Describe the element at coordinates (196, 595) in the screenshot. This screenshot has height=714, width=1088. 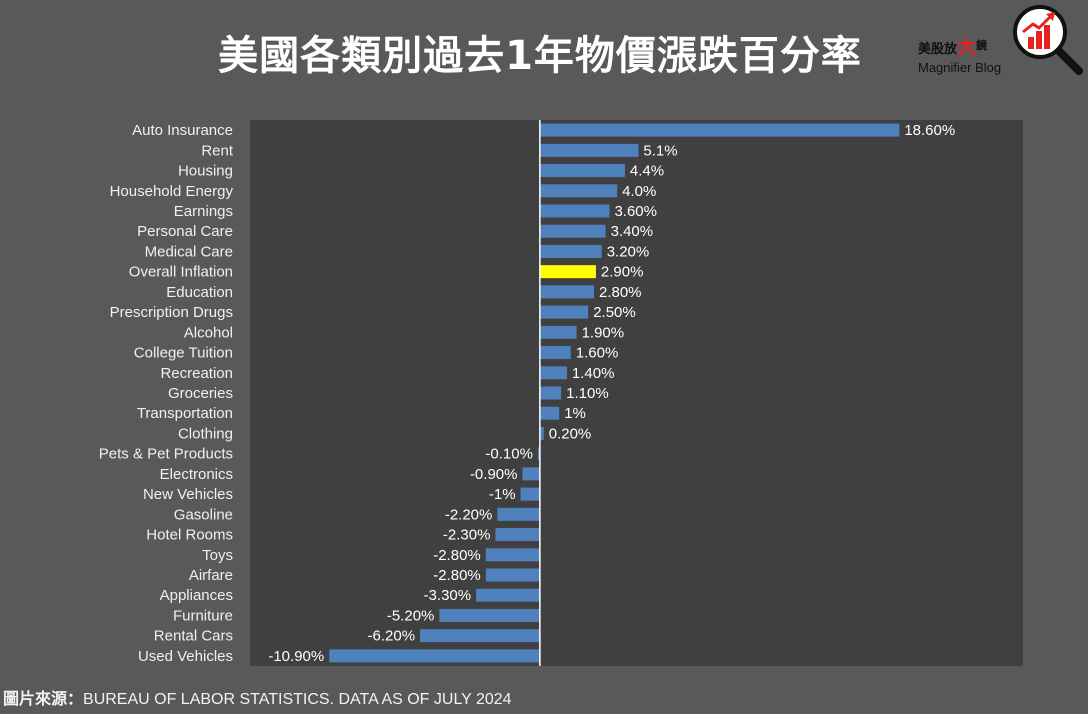
I see `category-label-appliances: Appliances` at that location.